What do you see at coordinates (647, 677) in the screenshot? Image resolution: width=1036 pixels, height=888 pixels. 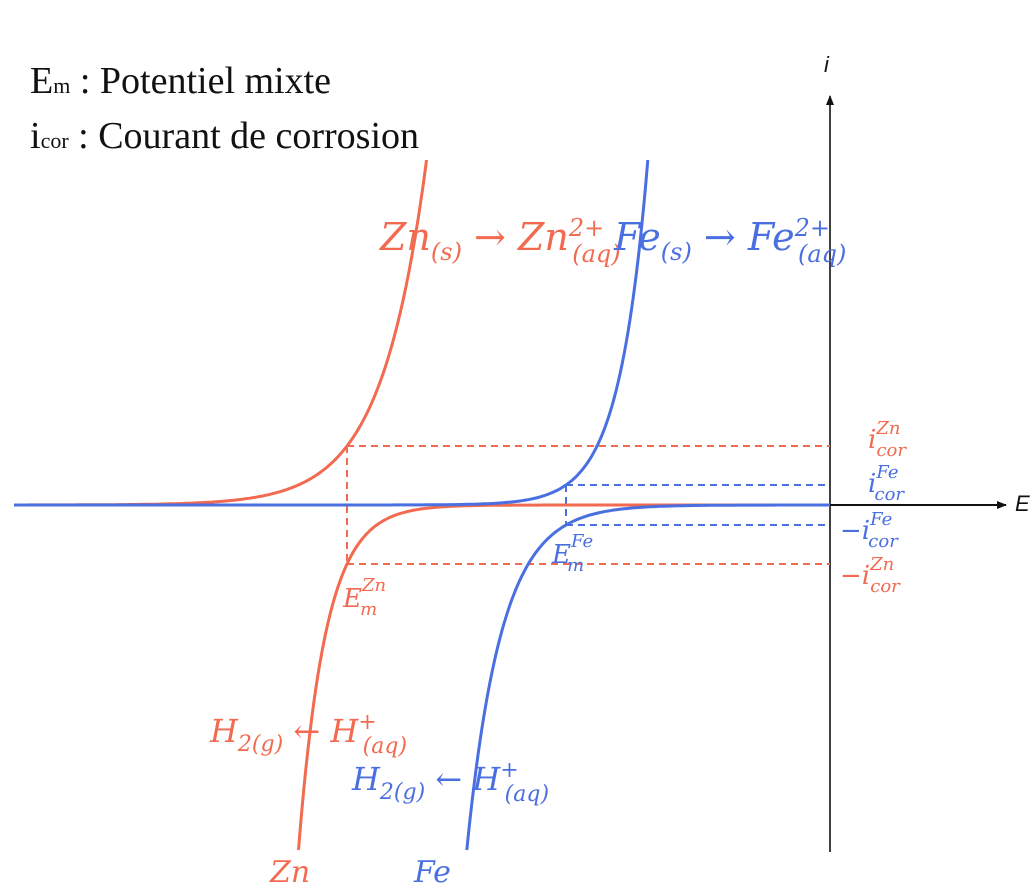 I see `fe-reduction-curve` at bounding box center [647, 677].